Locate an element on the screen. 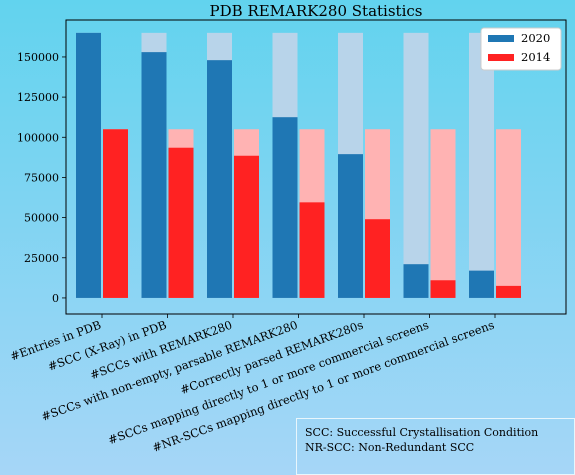 Image resolution: width=575 pixels, height=475 pixels. legend-label-2014: 2014 is located at coordinates (535, 57).